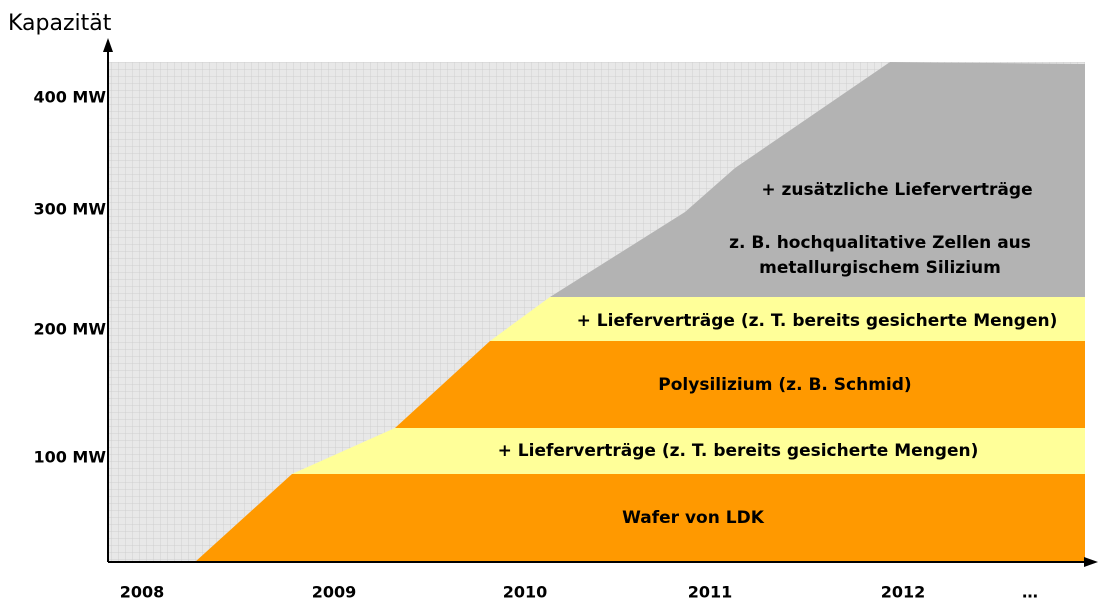  Describe the element at coordinates (896, 190) in the screenshot. I see `band-label: + zusätzliche Lieferverträge` at that location.